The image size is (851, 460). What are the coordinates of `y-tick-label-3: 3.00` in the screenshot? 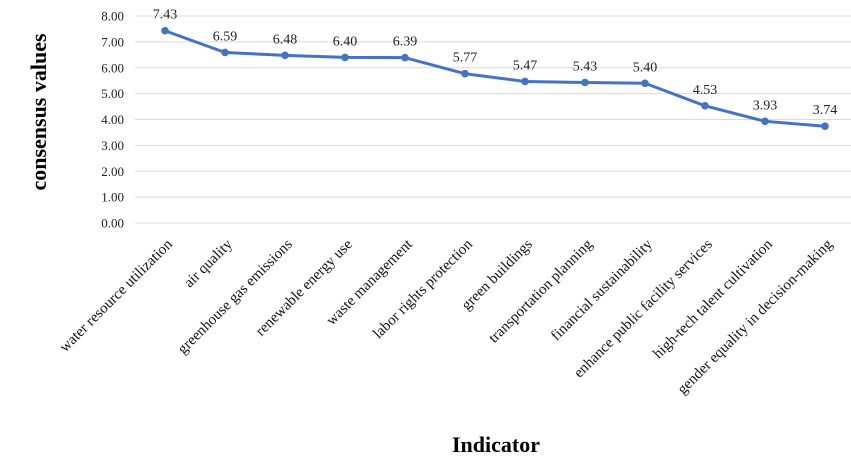 It's located at (112, 145).